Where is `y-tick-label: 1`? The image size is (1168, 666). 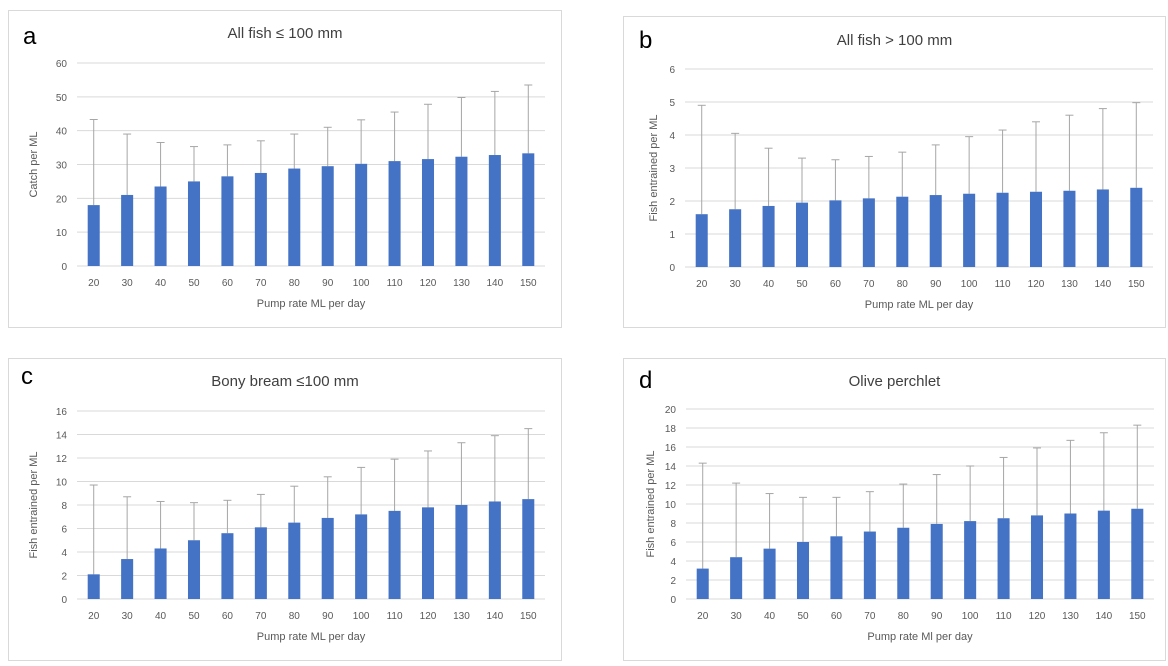 y-tick-label: 1 is located at coordinates (672, 235).